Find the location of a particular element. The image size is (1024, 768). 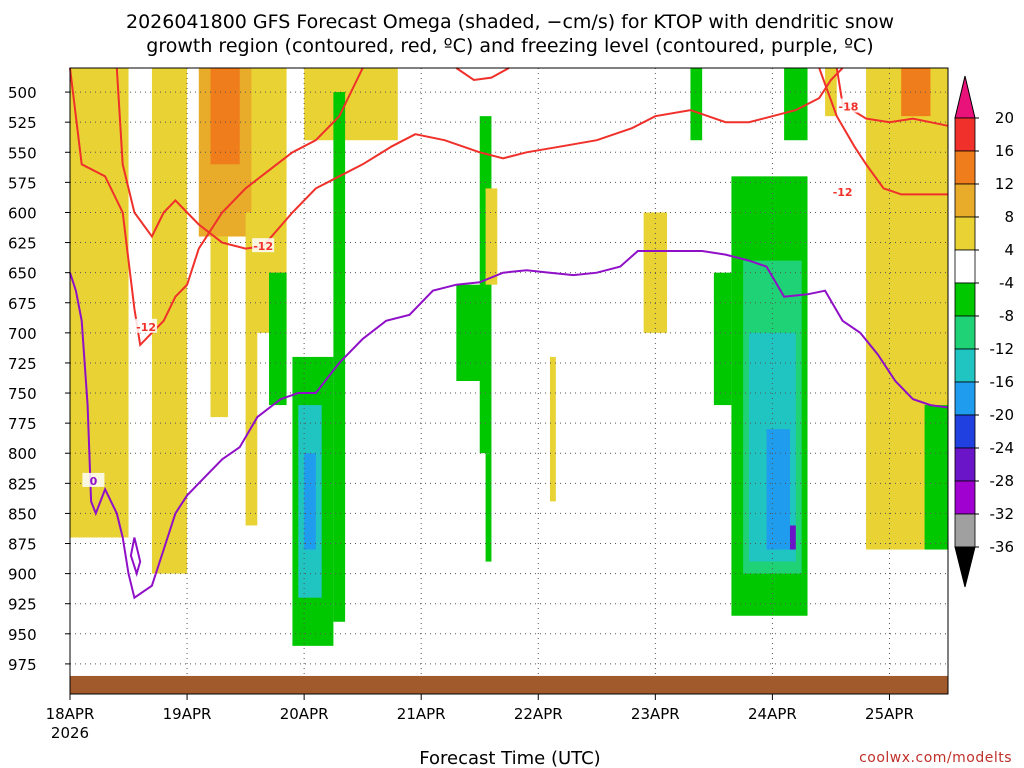

colorbar-label-3: 8 is located at coordinates (1009, 217).